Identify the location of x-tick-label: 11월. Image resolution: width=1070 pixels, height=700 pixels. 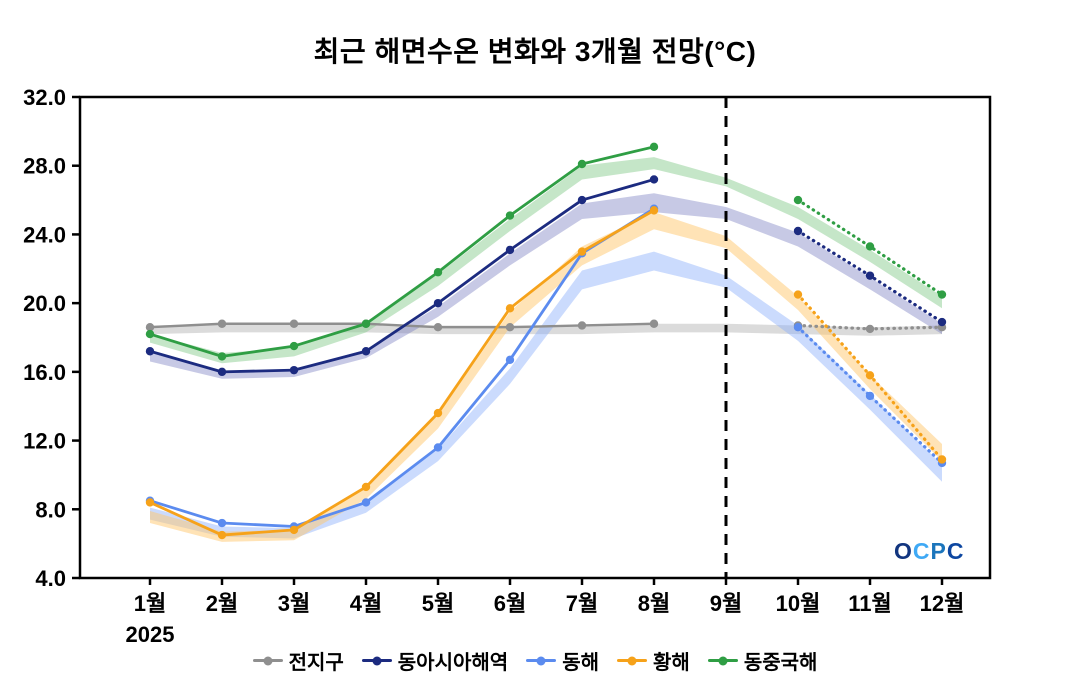
(870, 603).